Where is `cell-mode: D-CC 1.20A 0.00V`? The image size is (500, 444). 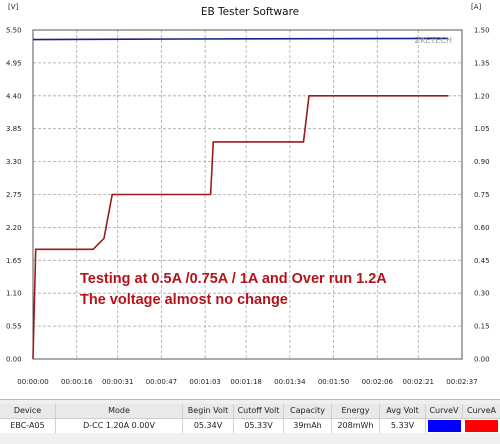
cell-mode: D-CC 1.20A 0.00V is located at coordinates (119, 426).